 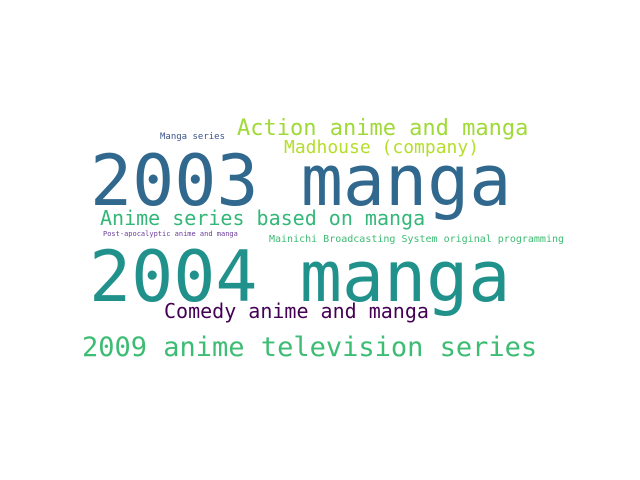 What do you see at coordinates (301, 181) in the screenshot?
I see `word-2003-manga: 2003 manga` at bounding box center [301, 181].